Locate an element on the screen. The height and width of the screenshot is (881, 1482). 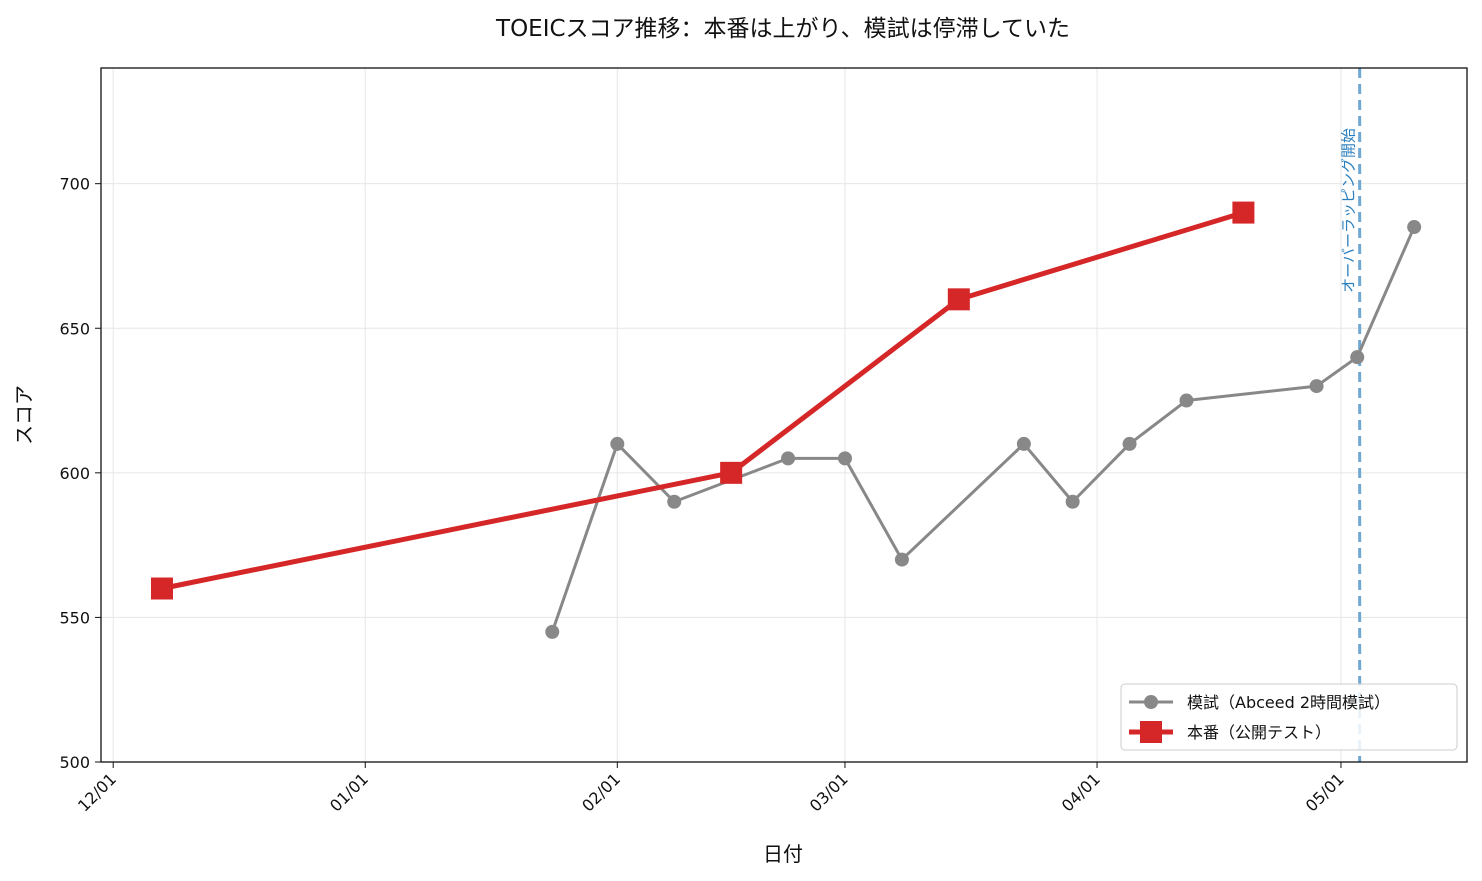
legend: 模試（Abceed 2時間模試） 本番（公開テスト） is located at coordinates (1289, 717).